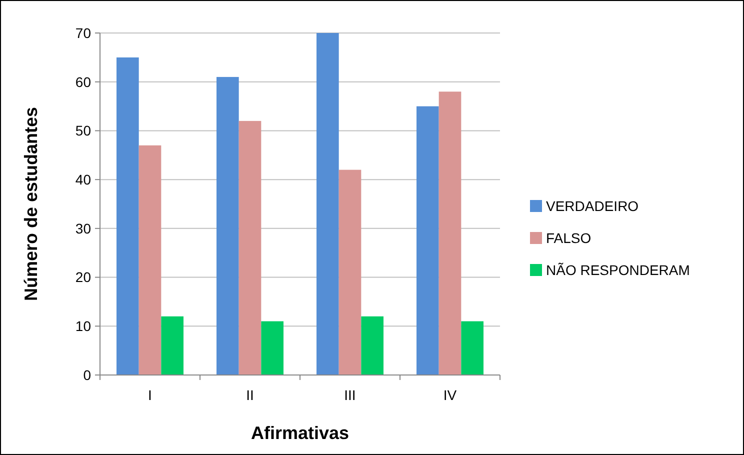 This screenshot has width=744, height=455. I want to click on y-tick-label: 70, so click(83, 32).